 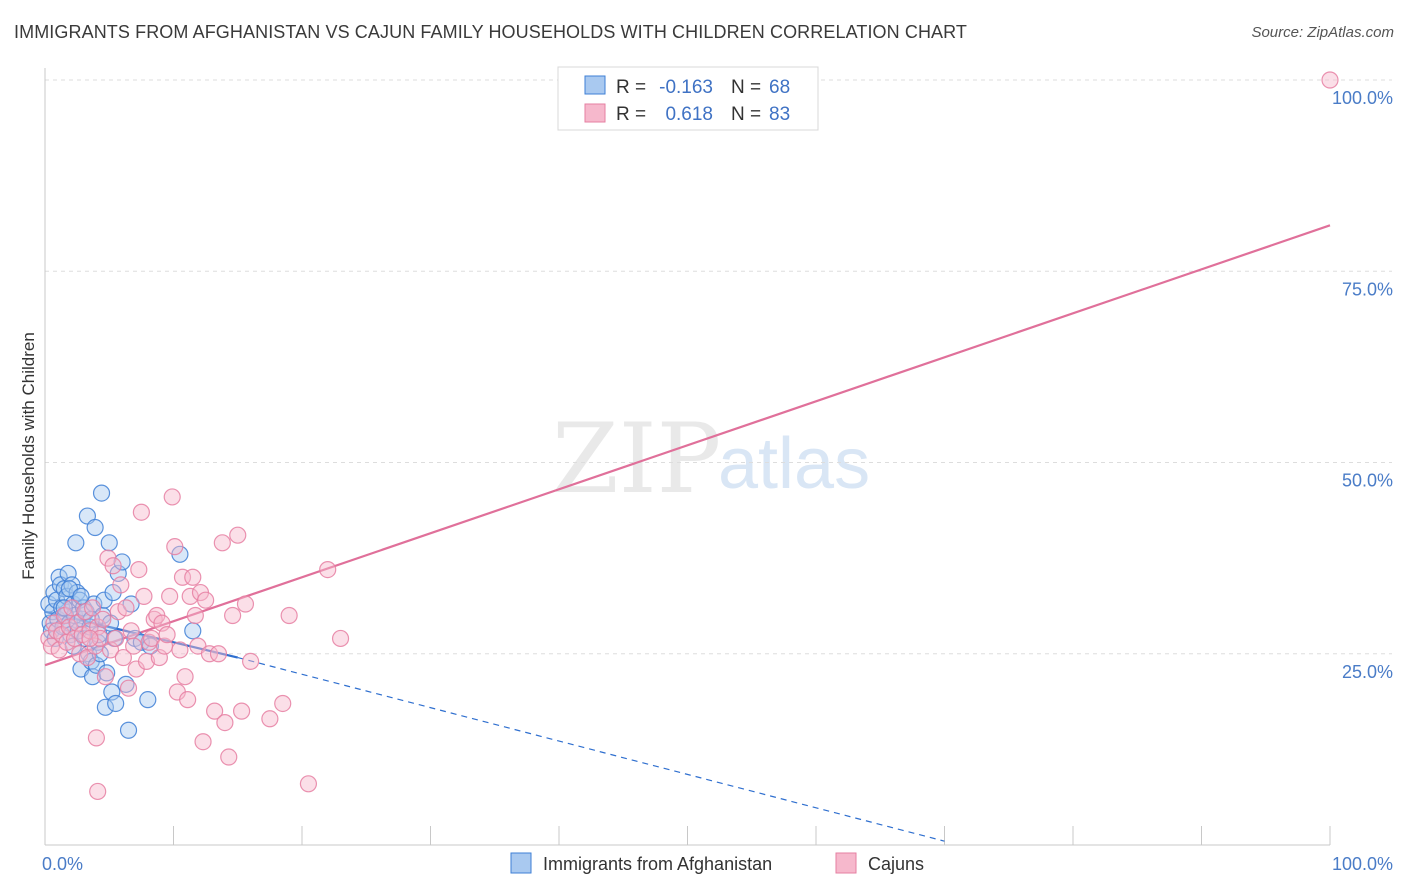 I want to click on y-axis-label: Family Households with Children, so click(x=28, y=456).